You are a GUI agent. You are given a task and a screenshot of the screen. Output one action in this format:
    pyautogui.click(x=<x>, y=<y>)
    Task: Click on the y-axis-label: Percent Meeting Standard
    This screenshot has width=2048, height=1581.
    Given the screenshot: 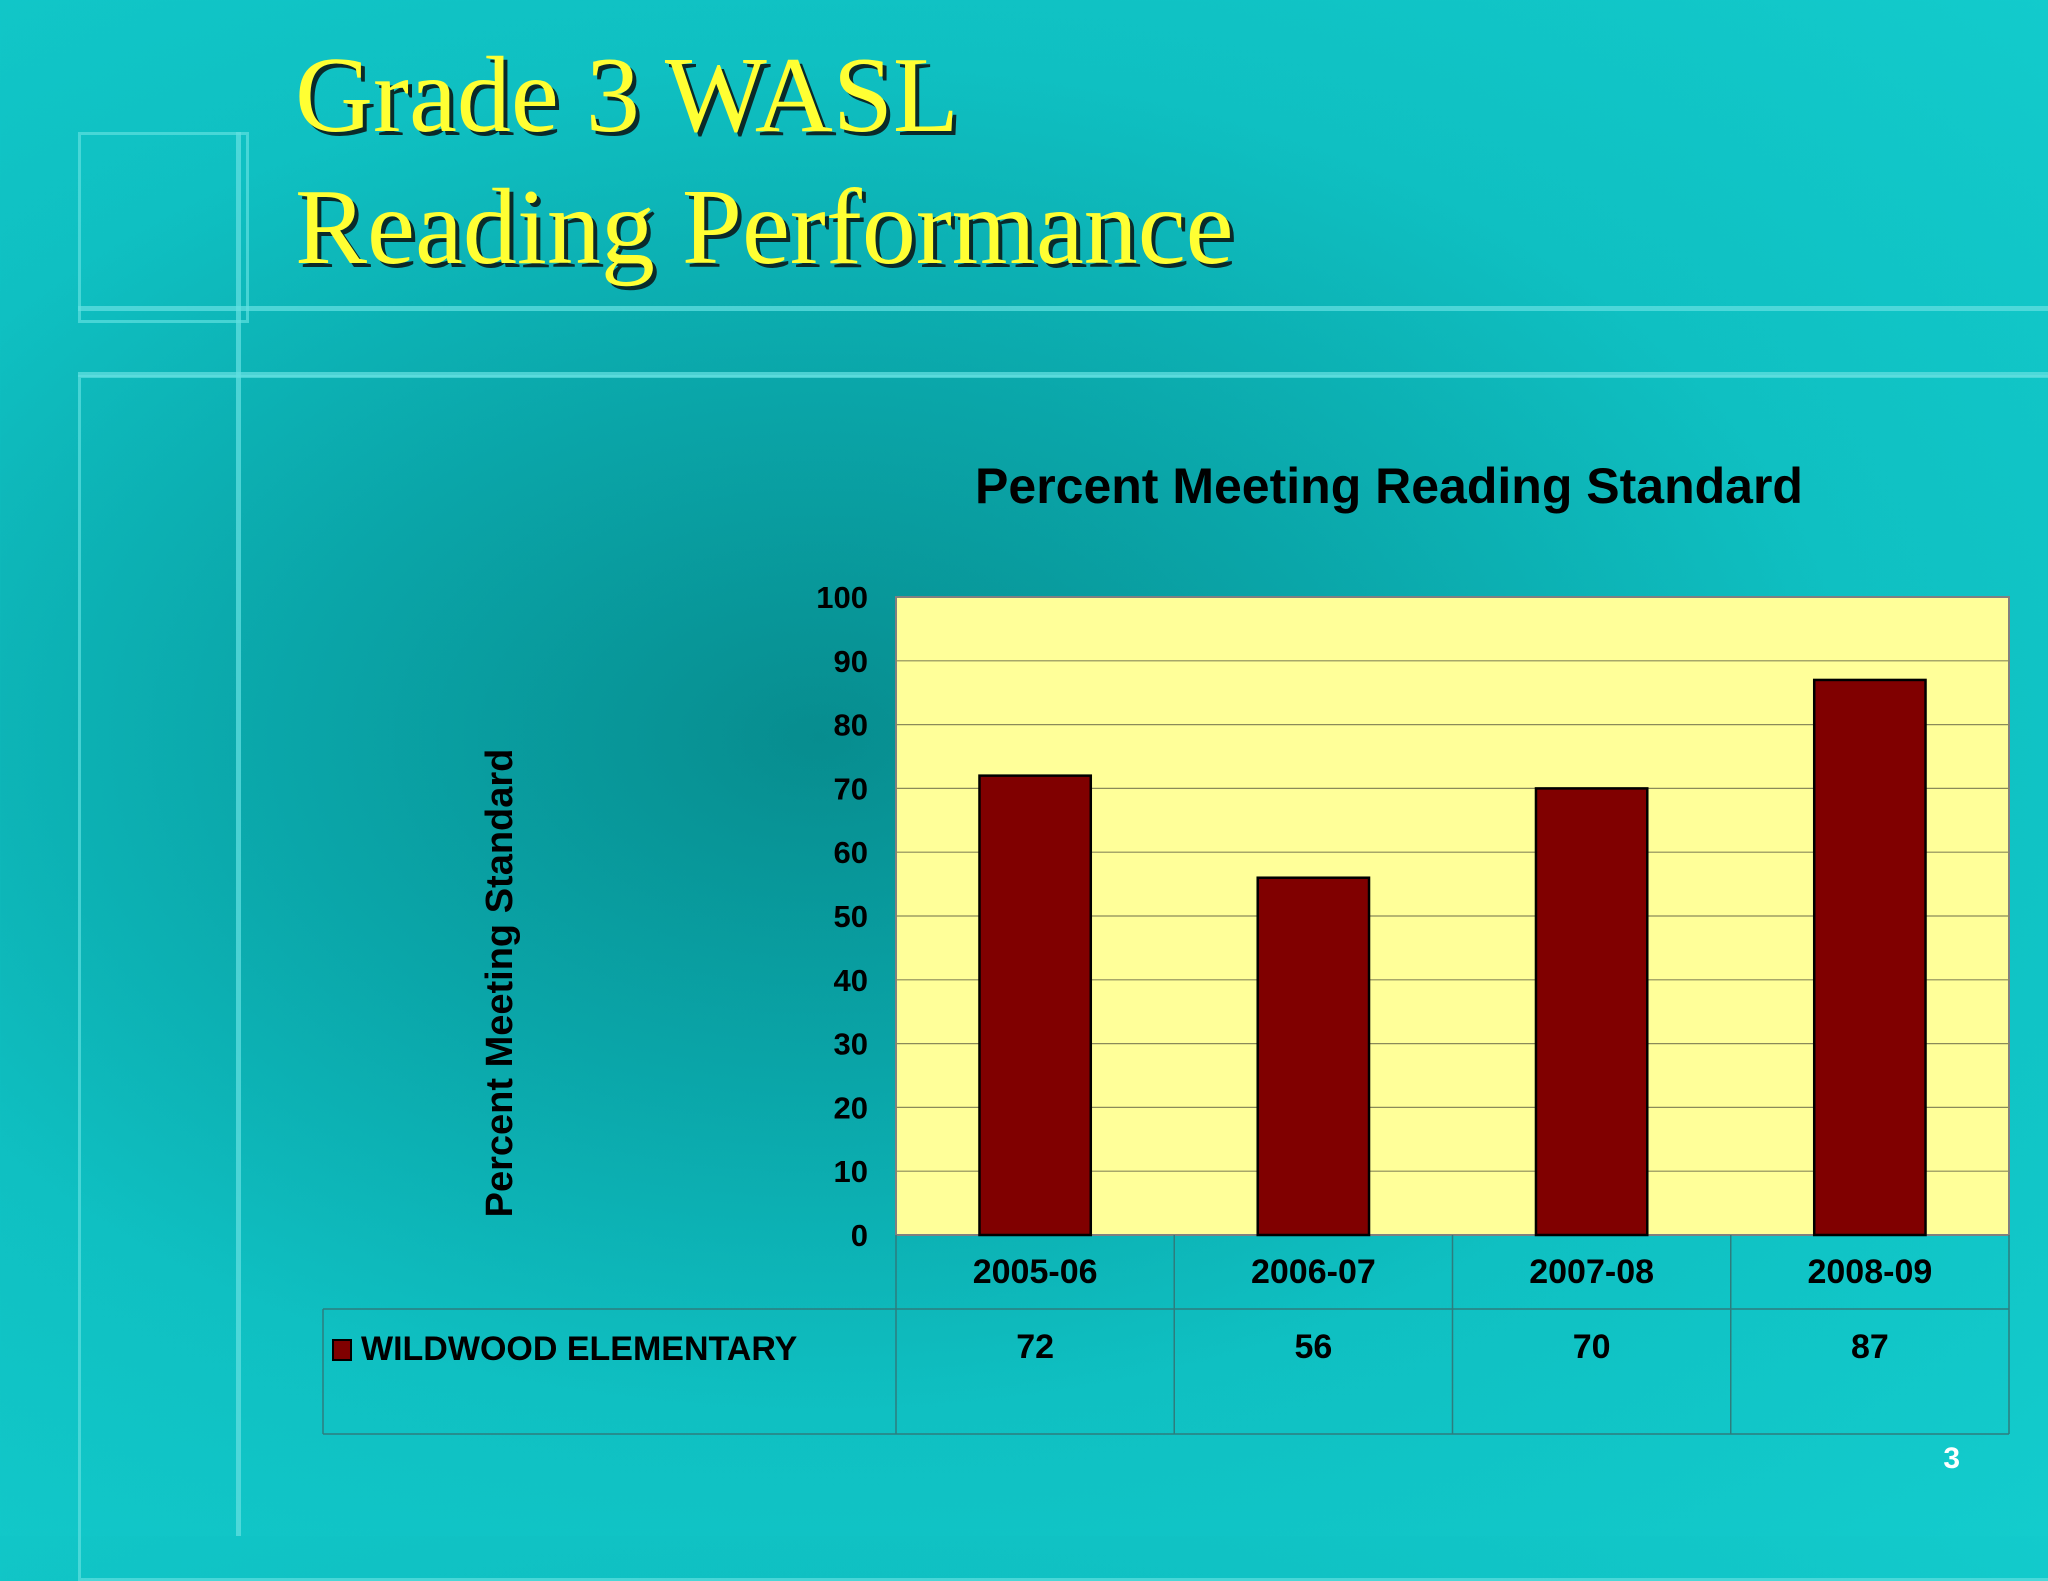 What is the action you would take?
    pyautogui.click(x=500, y=983)
    